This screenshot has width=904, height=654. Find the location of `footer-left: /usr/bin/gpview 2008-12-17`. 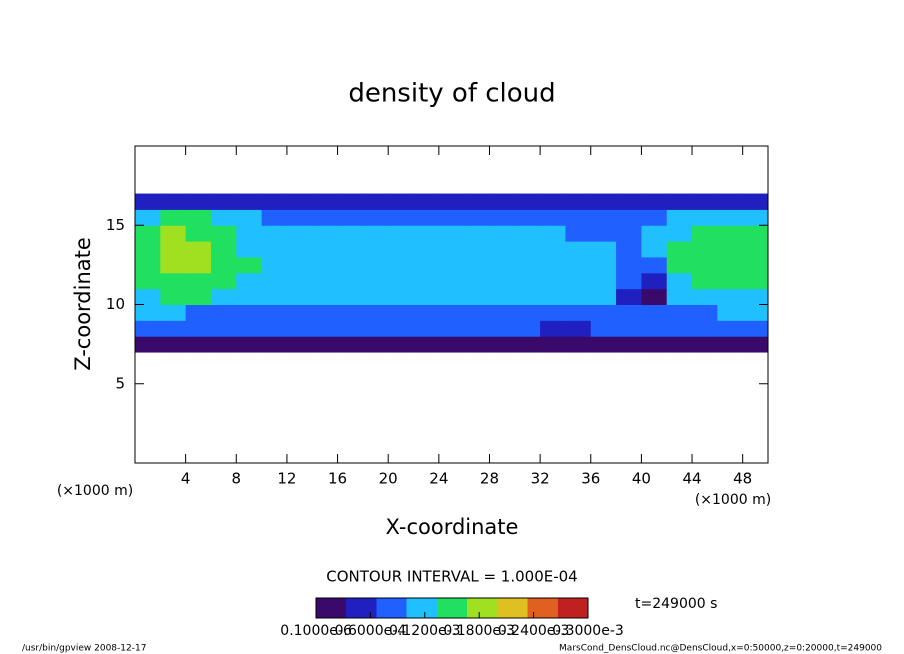

footer-left: /usr/bin/gpview 2008-12-17 is located at coordinates (84, 649).